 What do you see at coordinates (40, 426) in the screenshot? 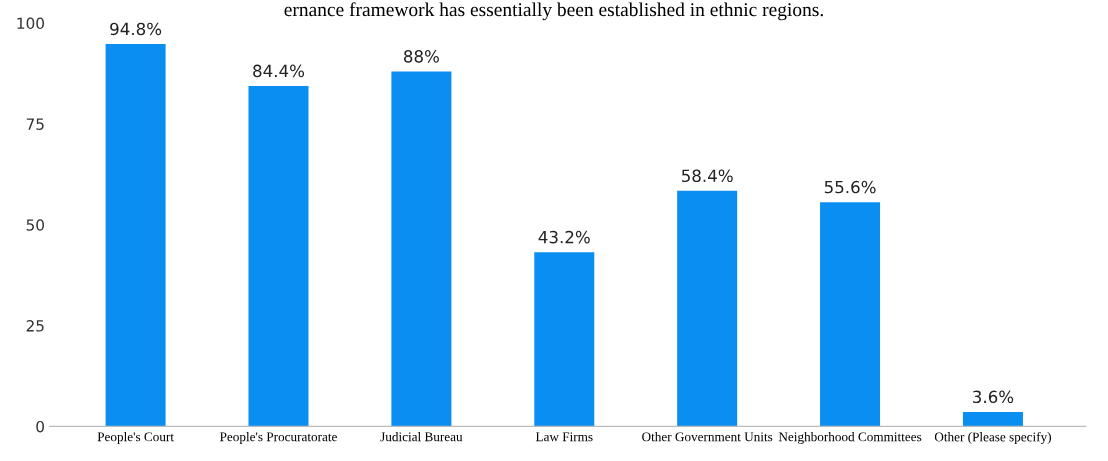
I see `y-tick-label: 0` at bounding box center [40, 426].